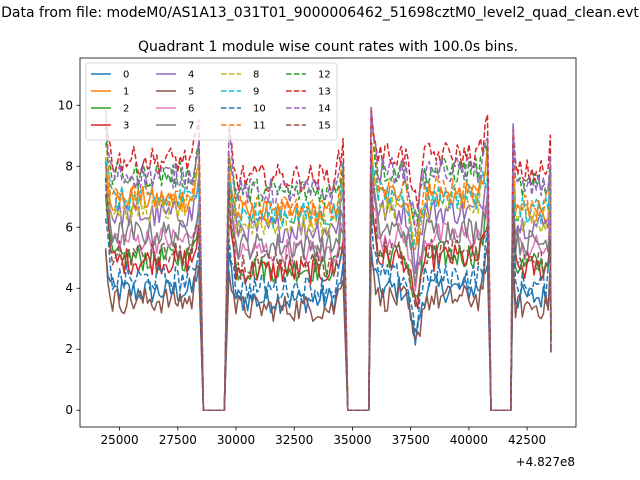 The width and height of the screenshot is (640, 480). Describe the element at coordinates (469, 440) in the screenshot. I see `x-tick-label: 40000` at that location.